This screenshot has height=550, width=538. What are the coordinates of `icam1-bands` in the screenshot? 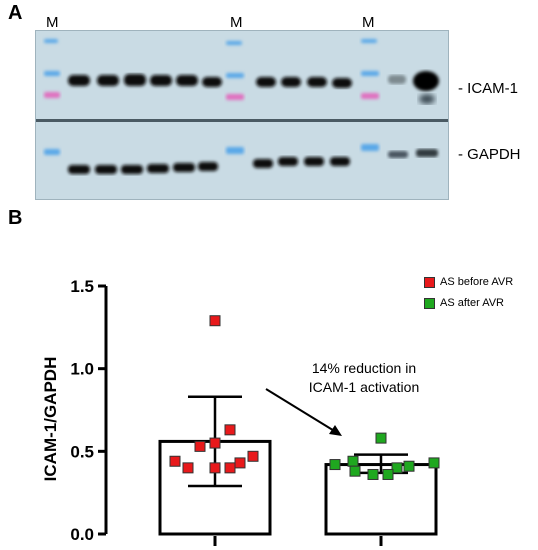 It's located at (210, 81).